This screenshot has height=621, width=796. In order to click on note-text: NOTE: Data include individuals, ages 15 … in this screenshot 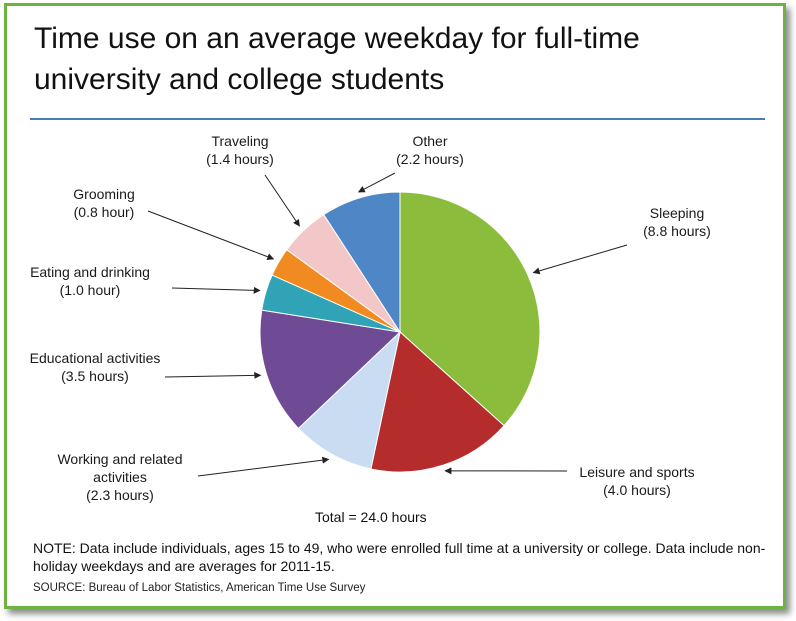, I will do `click(399, 557)`.